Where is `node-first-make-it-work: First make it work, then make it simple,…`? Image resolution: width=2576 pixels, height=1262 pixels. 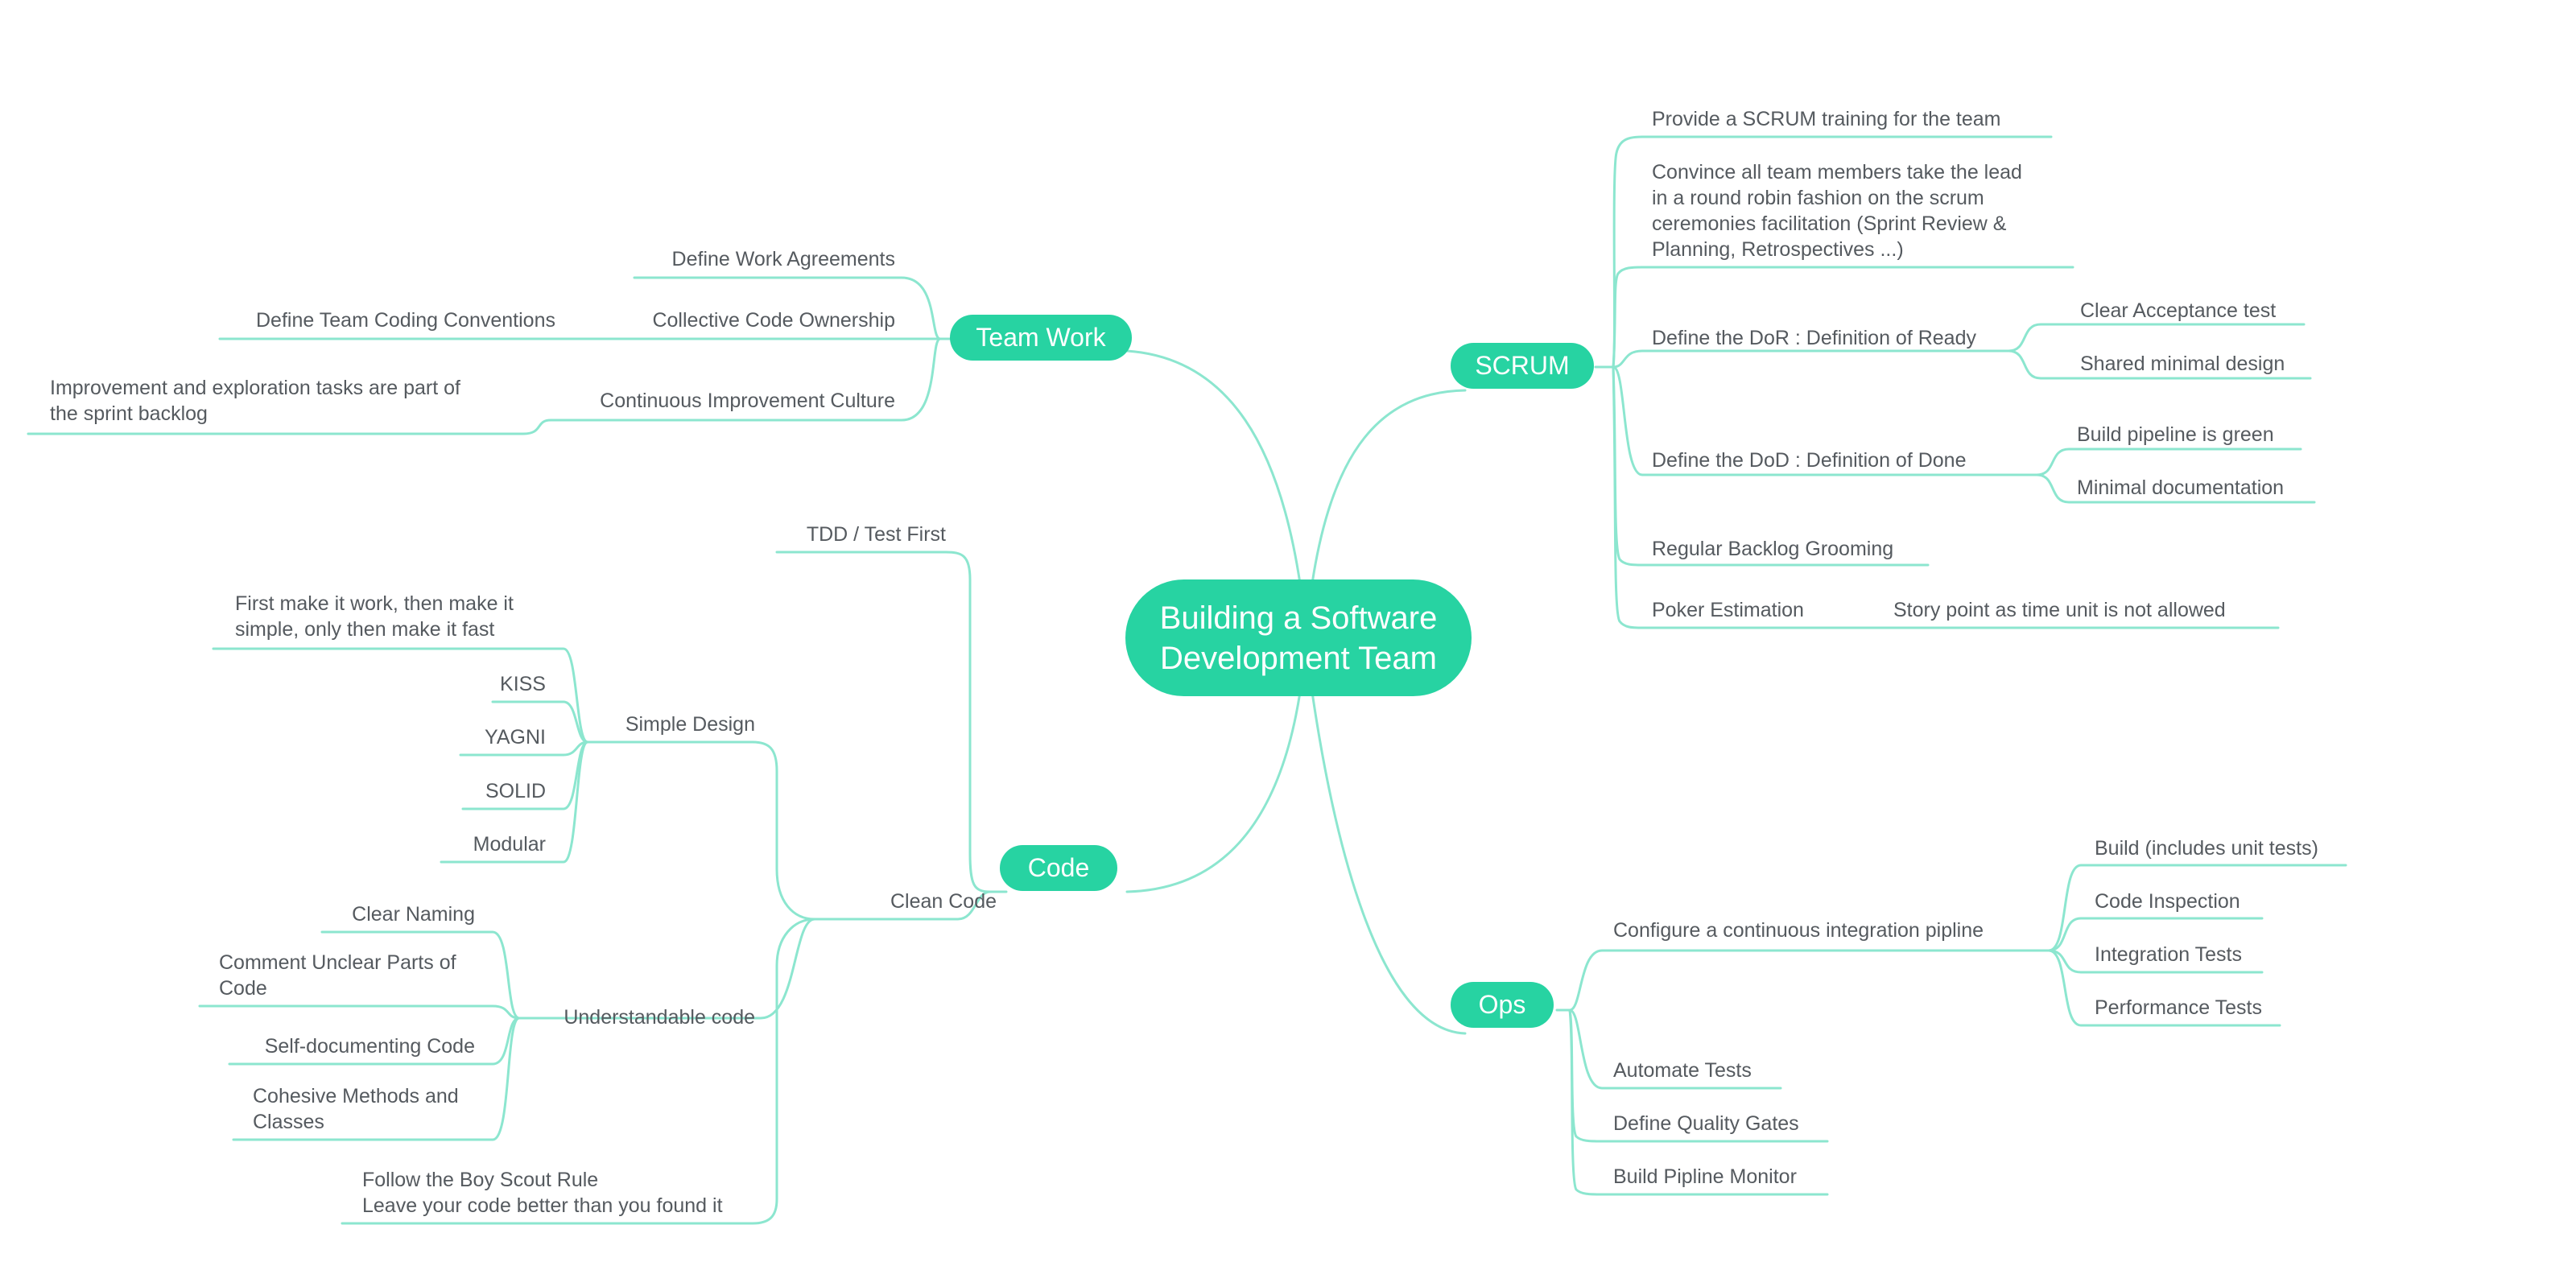
node-first-make-it-work: First make it work, then make it simple,… is located at coordinates (374, 616).